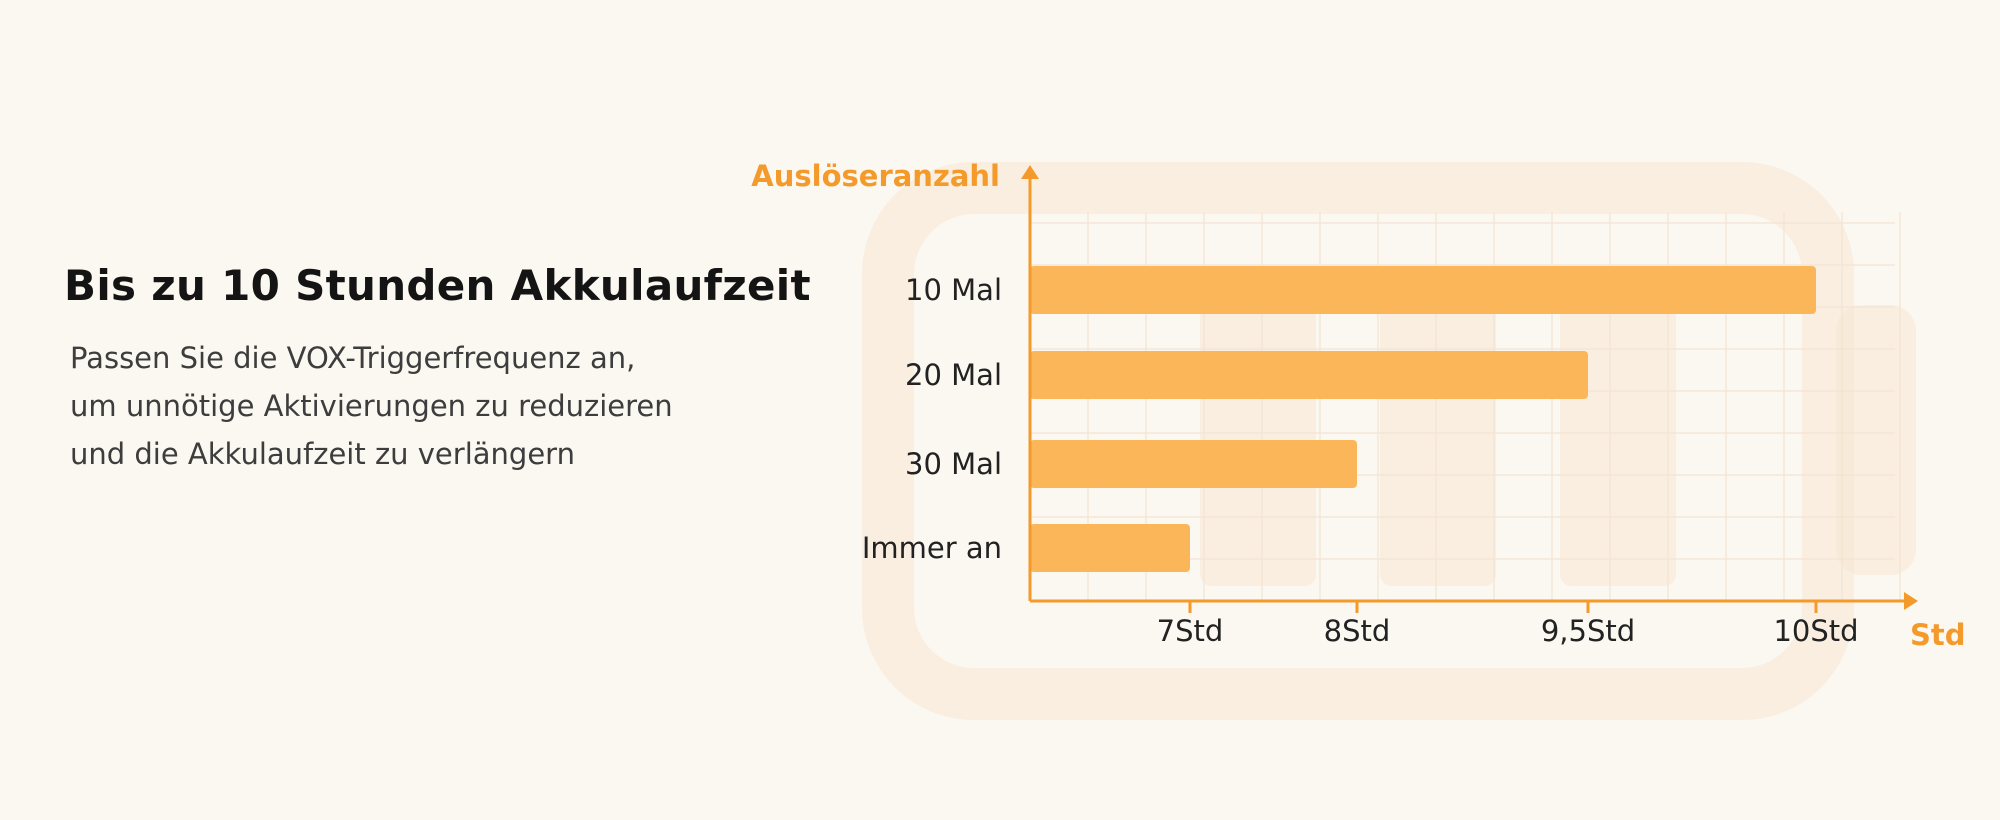 The width and height of the screenshot is (2000, 820). What do you see at coordinates (1357, 631) in the screenshot?
I see `x-tick-label: 8Std` at bounding box center [1357, 631].